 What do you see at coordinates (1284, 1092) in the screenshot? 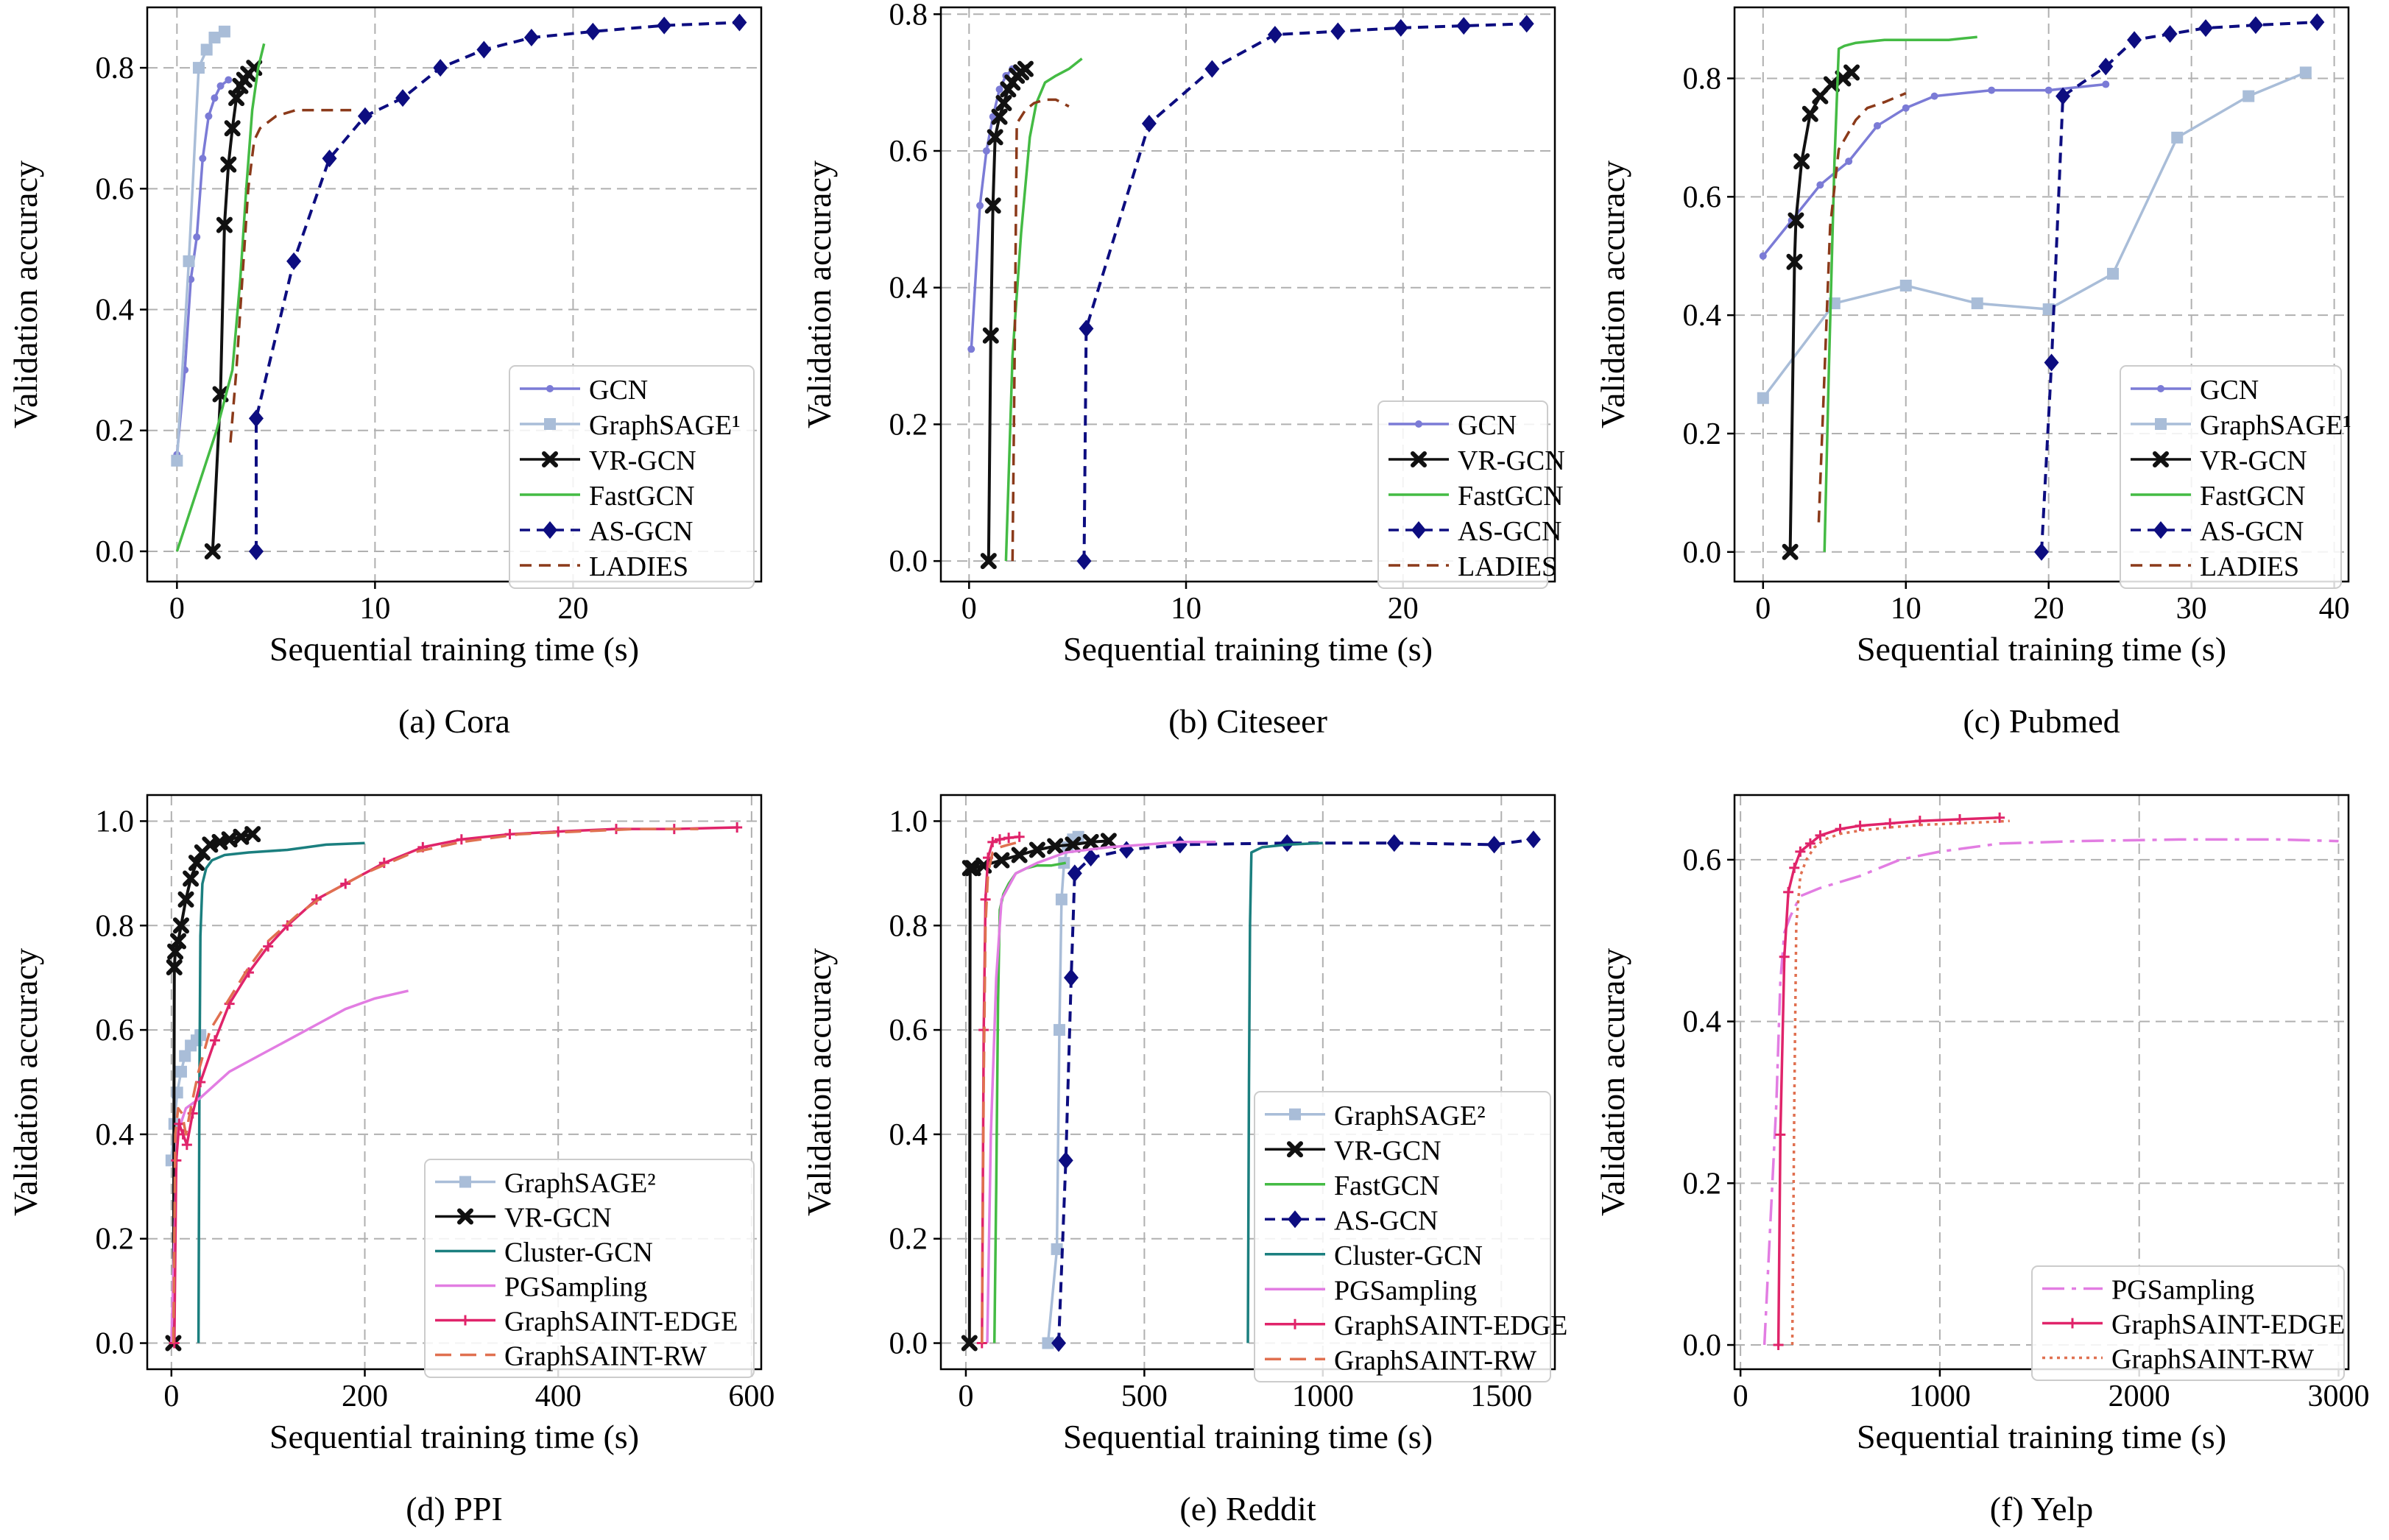
I see `series-line-cluster-gcn` at bounding box center [1284, 1092].